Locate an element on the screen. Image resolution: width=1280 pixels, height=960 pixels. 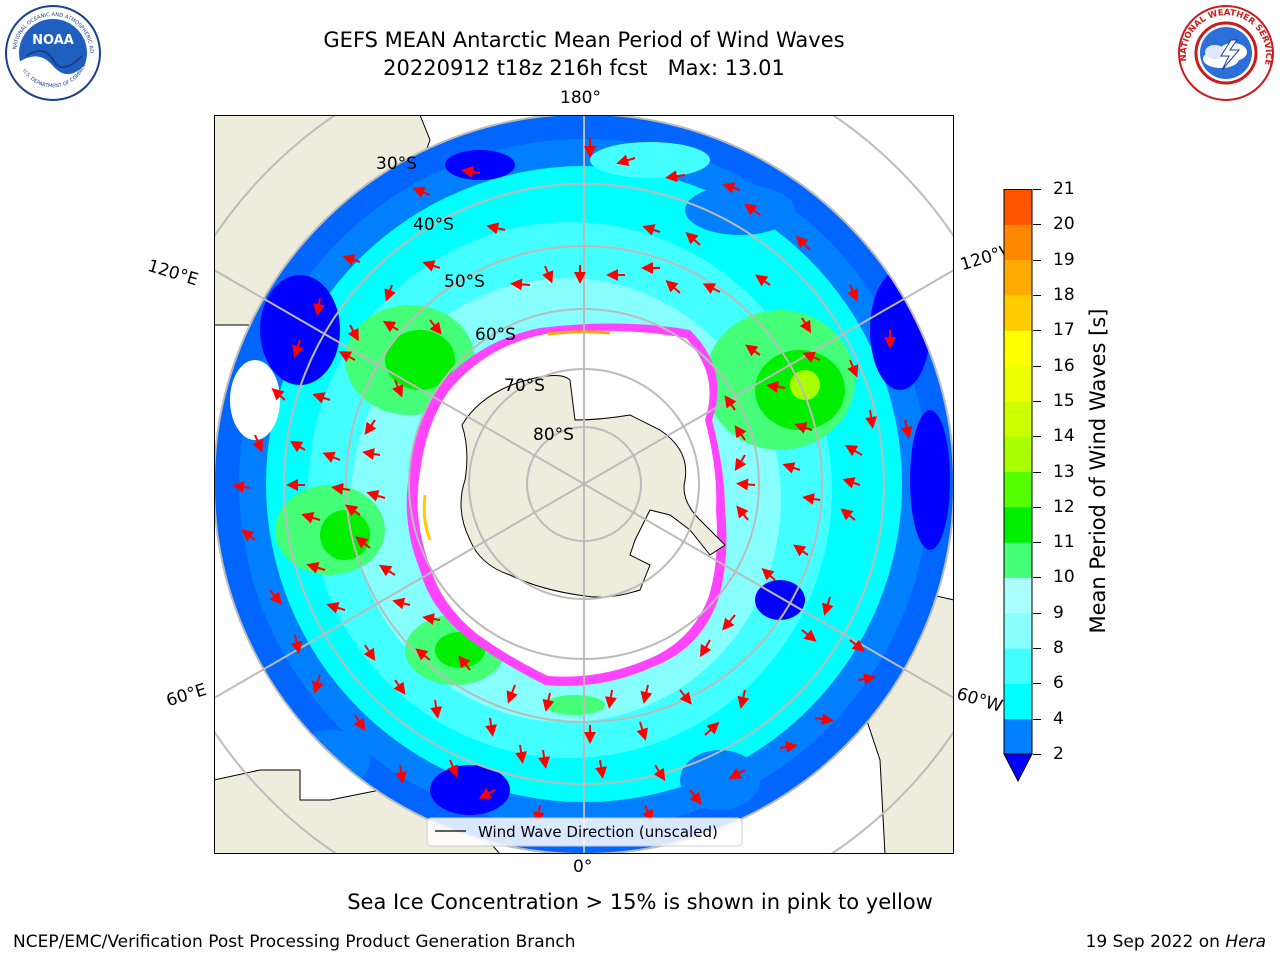
colorbar-tick-label: 16 is located at coordinates (1064, 365).